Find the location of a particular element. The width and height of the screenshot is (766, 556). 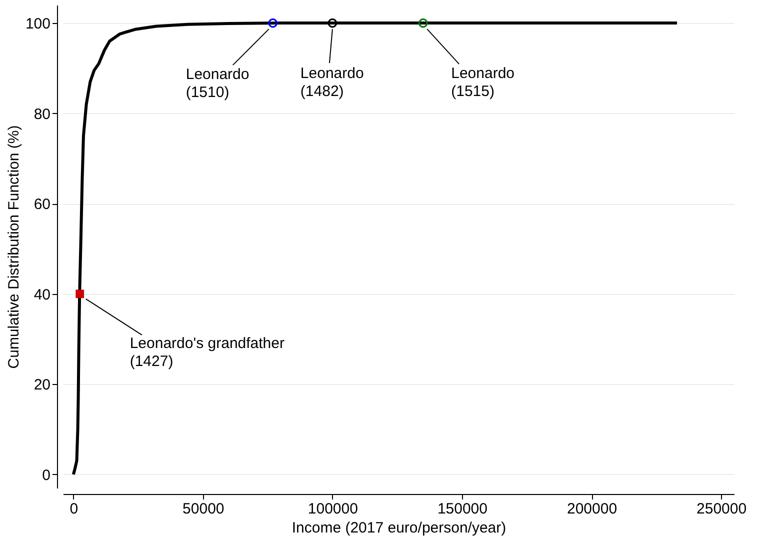

y-tick-label: 40 is located at coordinates (42, 295).